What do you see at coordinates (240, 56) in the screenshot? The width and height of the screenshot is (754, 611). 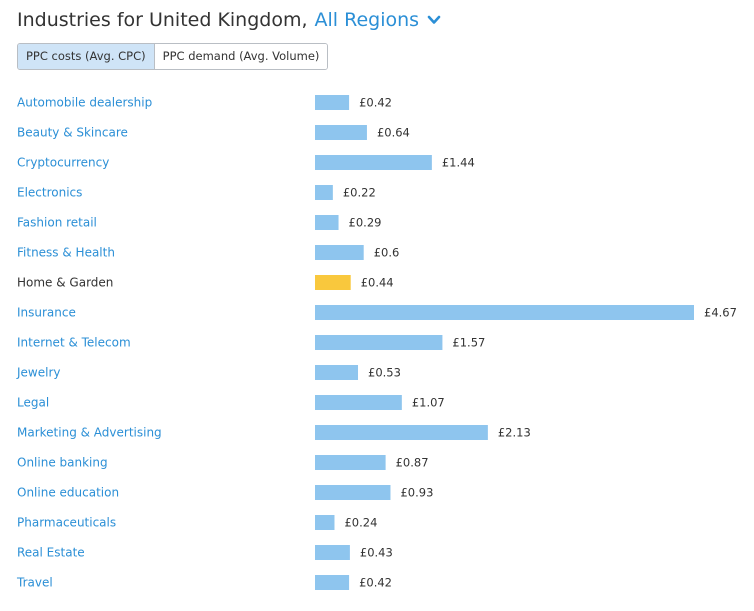 I see `ppc-demand-toggle-button: PPC demand (Avg. Volume)` at bounding box center [240, 56].